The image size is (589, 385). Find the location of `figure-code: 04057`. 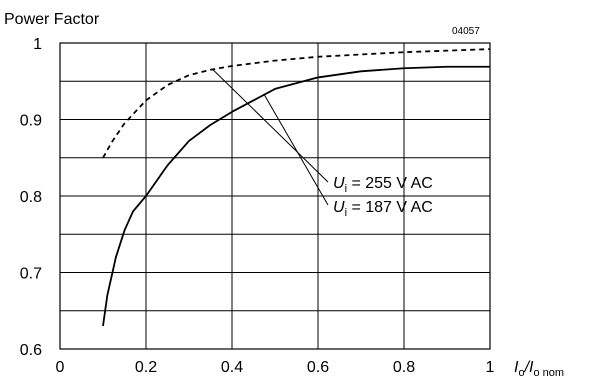

figure-code: 04057 is located at coordinates (466, 31).